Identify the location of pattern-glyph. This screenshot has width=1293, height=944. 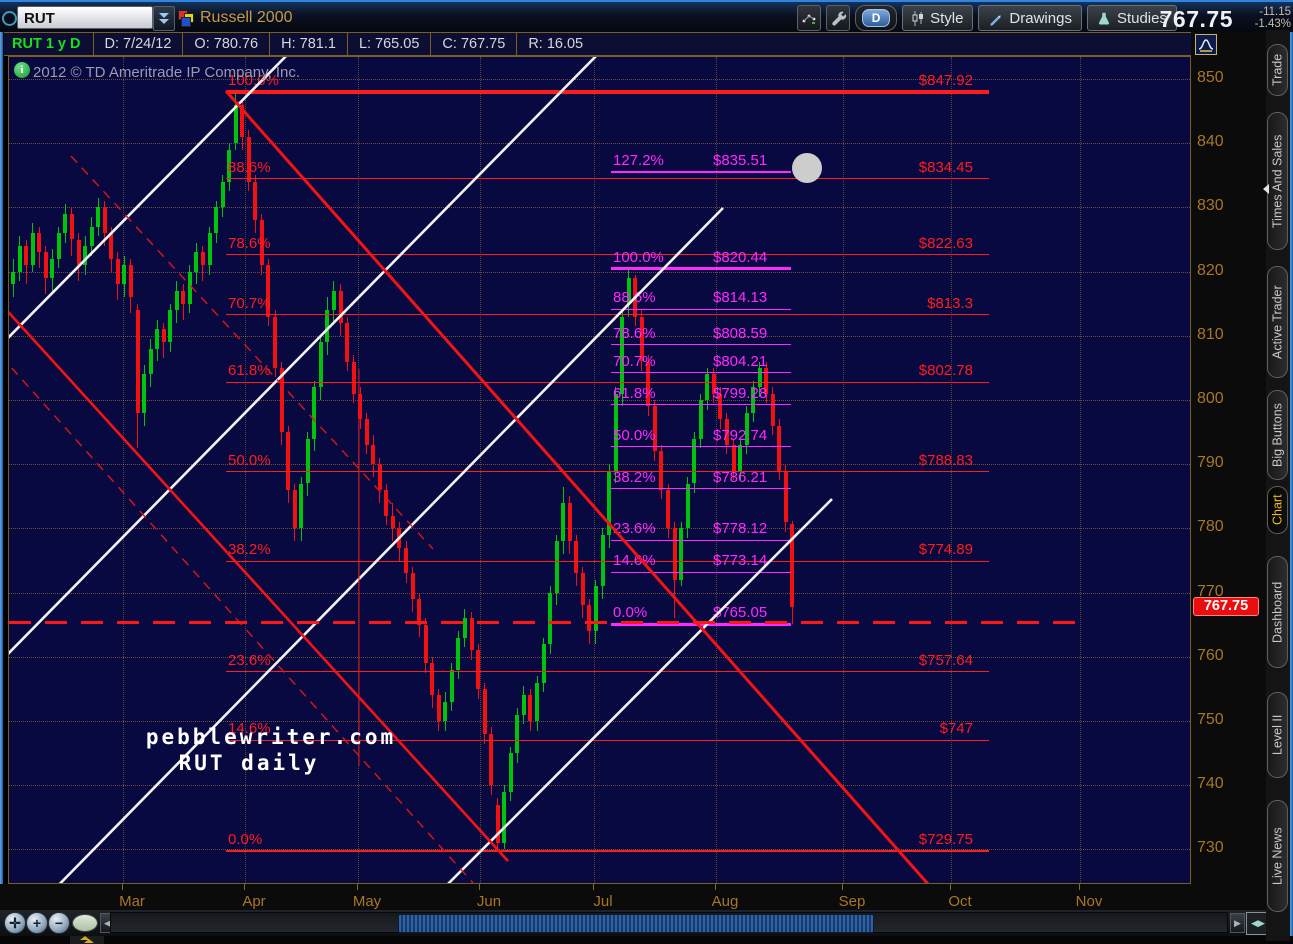
(809, 19).